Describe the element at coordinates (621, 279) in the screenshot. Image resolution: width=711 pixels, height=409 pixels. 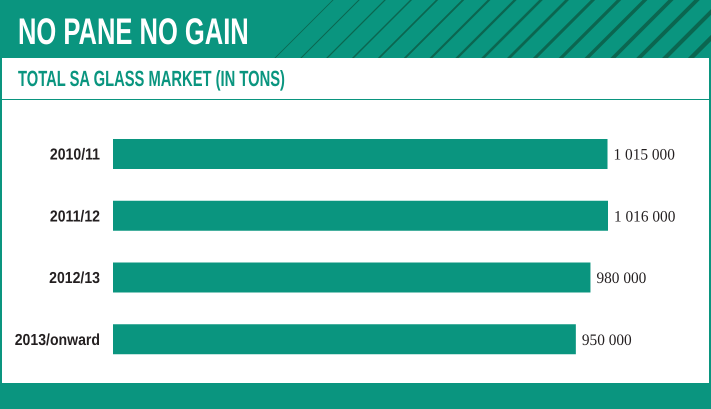
I see `data-label: 980 000` at that location.